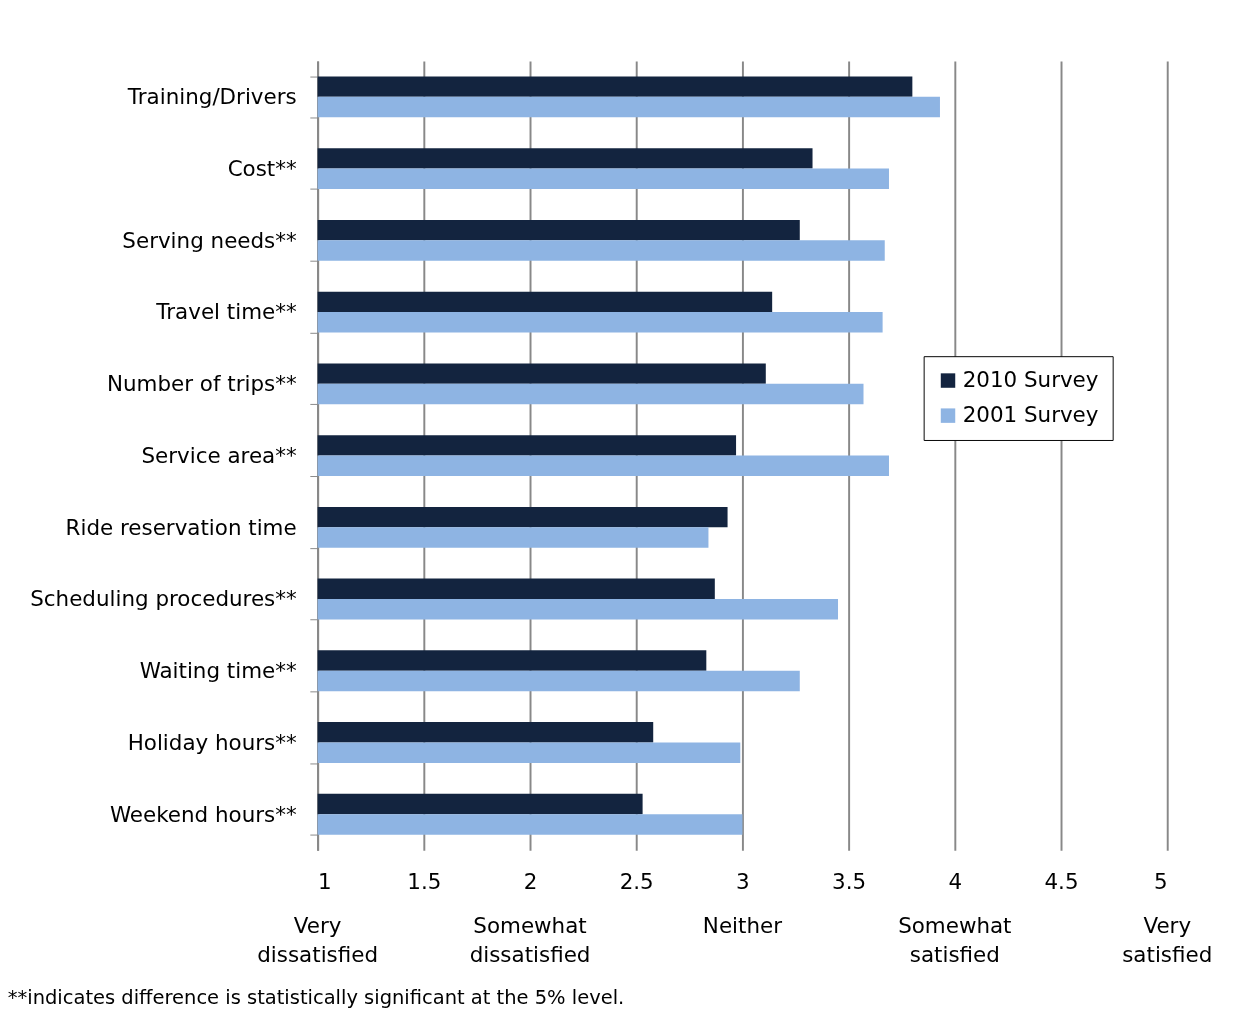  What do you see at coordinates (849, 881) in the screenshot?
I see `x-tick-label: 3.5` at bounding box center [849, 881].